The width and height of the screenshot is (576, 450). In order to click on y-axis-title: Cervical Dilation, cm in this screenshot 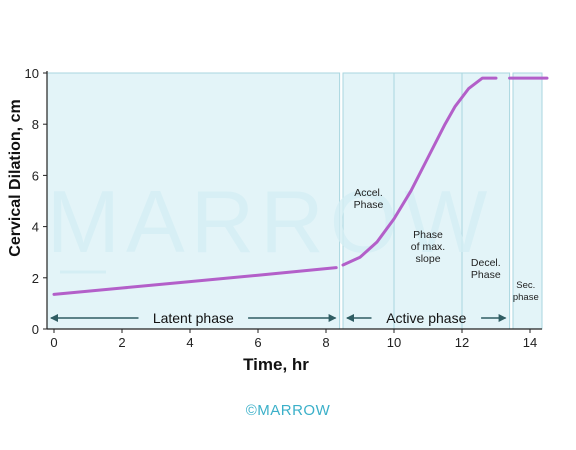, I will do `click(15, 177)`.